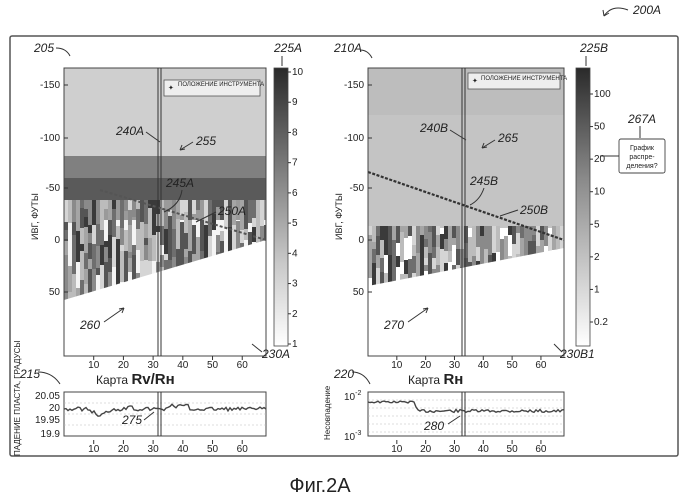 Image resolution: width=692 pixels, height=500 pixels. Describe the element at coordinates (597, 224) in the screenshot. I see `colorbar-tick-label: 5` at that location.